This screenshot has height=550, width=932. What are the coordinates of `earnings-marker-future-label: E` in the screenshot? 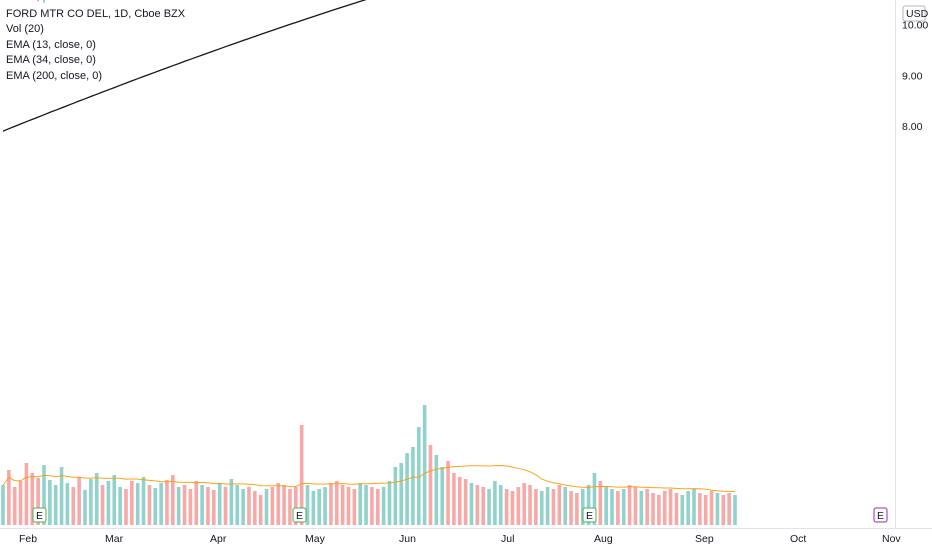 It's located at (880, 516).